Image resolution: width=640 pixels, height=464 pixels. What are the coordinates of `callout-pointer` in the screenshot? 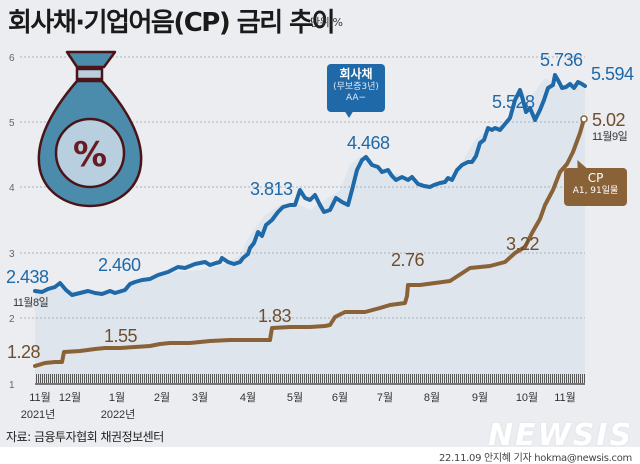 It's located at (349, 114).